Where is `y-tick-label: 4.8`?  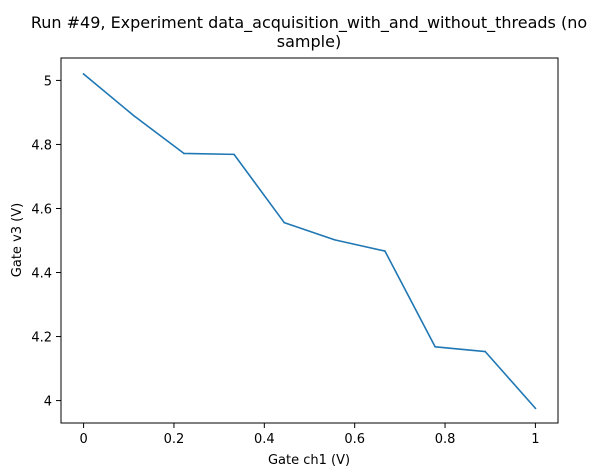
y-tick-label: 4.8 is located at coordinates (41, 145).